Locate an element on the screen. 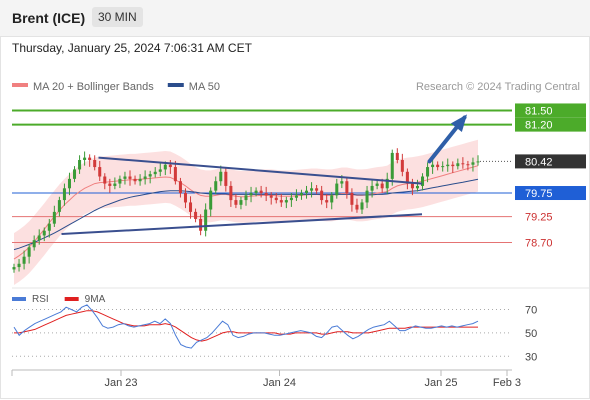 The height and width of the screenshot is (400, 590). rsi-line is located at coordinates (246, 326).